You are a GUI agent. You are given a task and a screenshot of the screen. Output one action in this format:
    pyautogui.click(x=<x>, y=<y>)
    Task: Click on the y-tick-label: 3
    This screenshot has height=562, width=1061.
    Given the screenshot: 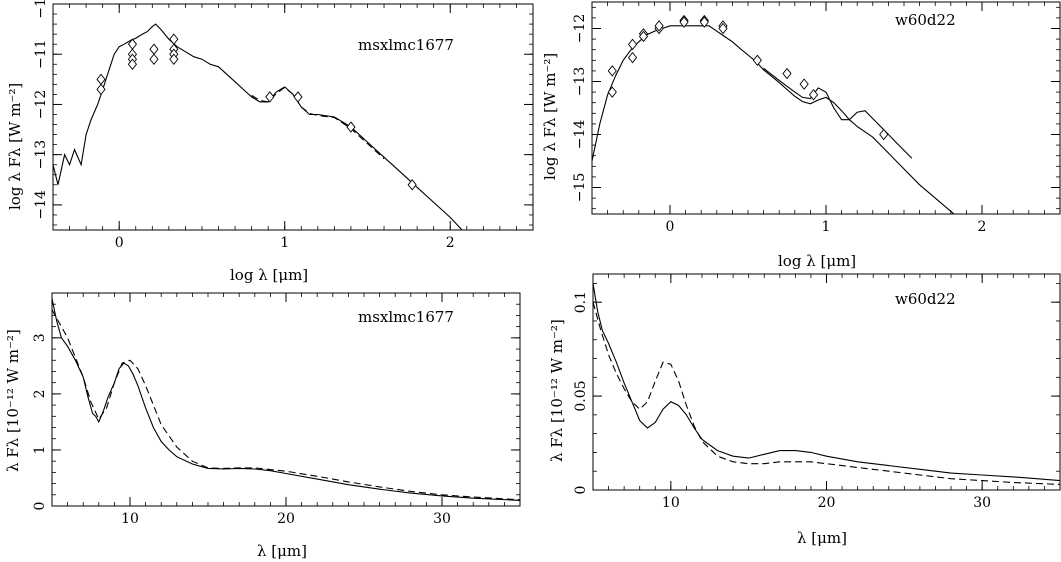 What is the action you would take?
    pyautogui.click(x=40, y=337)
    